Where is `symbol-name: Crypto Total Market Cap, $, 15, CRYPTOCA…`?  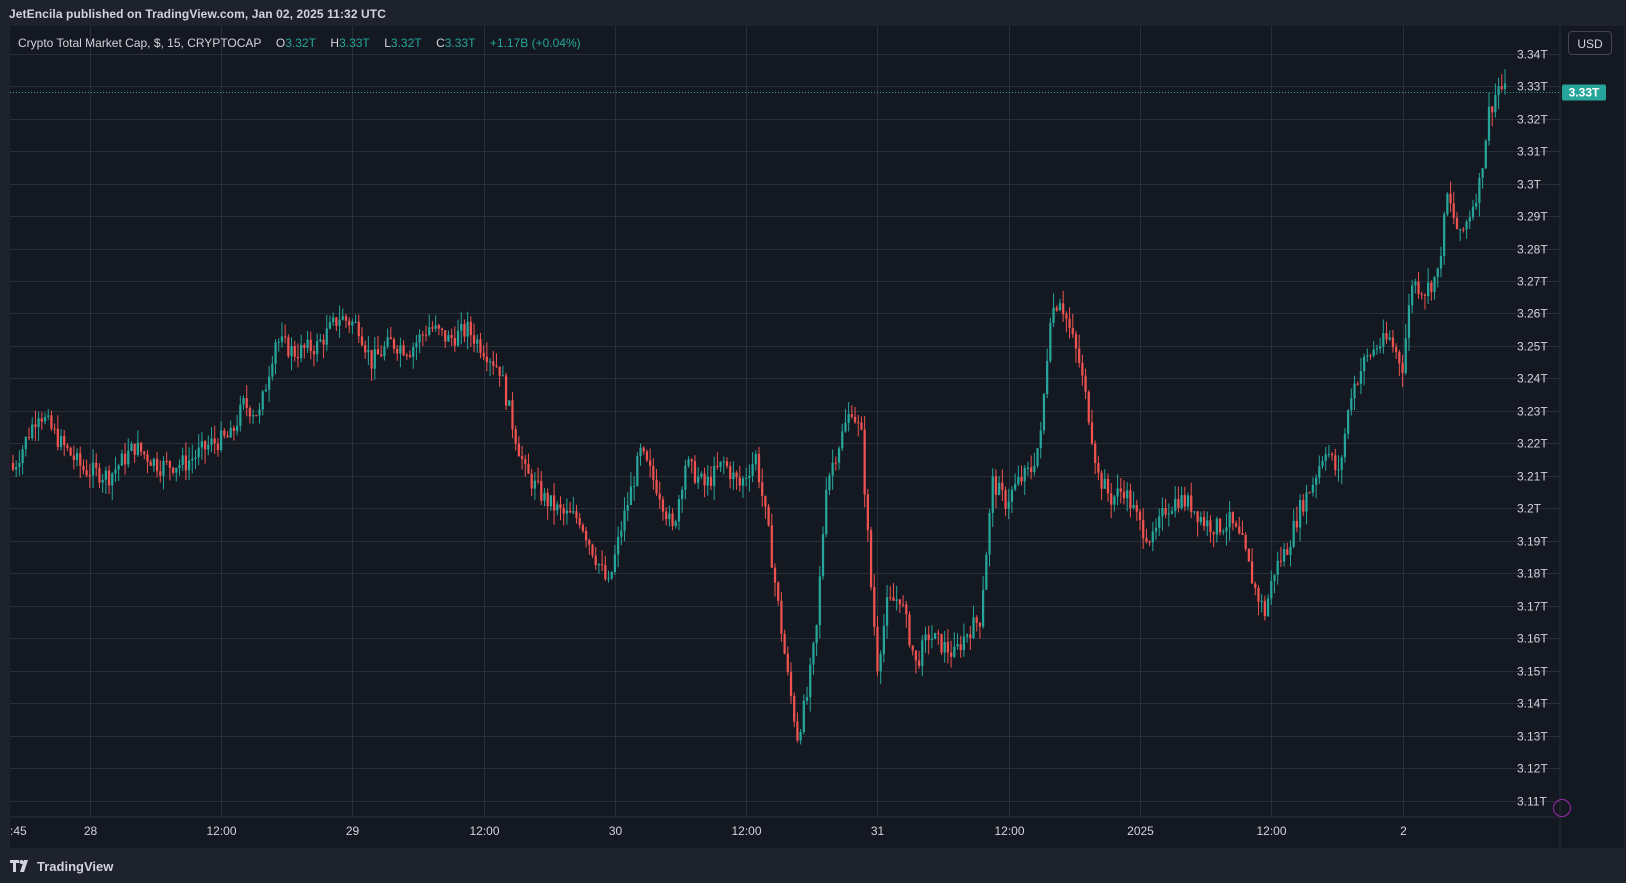 symbol-name: Crypto Total Market Cap, $, 15, CRYPTOCA… is located at coordinates (140, 43).